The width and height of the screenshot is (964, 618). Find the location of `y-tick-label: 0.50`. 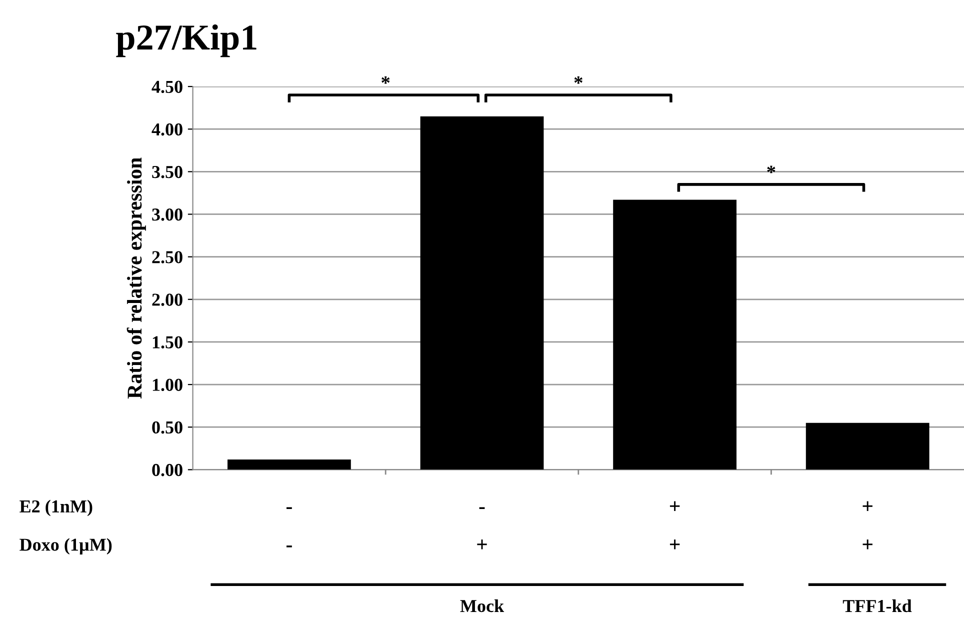

y-tick-label: 0.50 is located at coordinates (167, 427).